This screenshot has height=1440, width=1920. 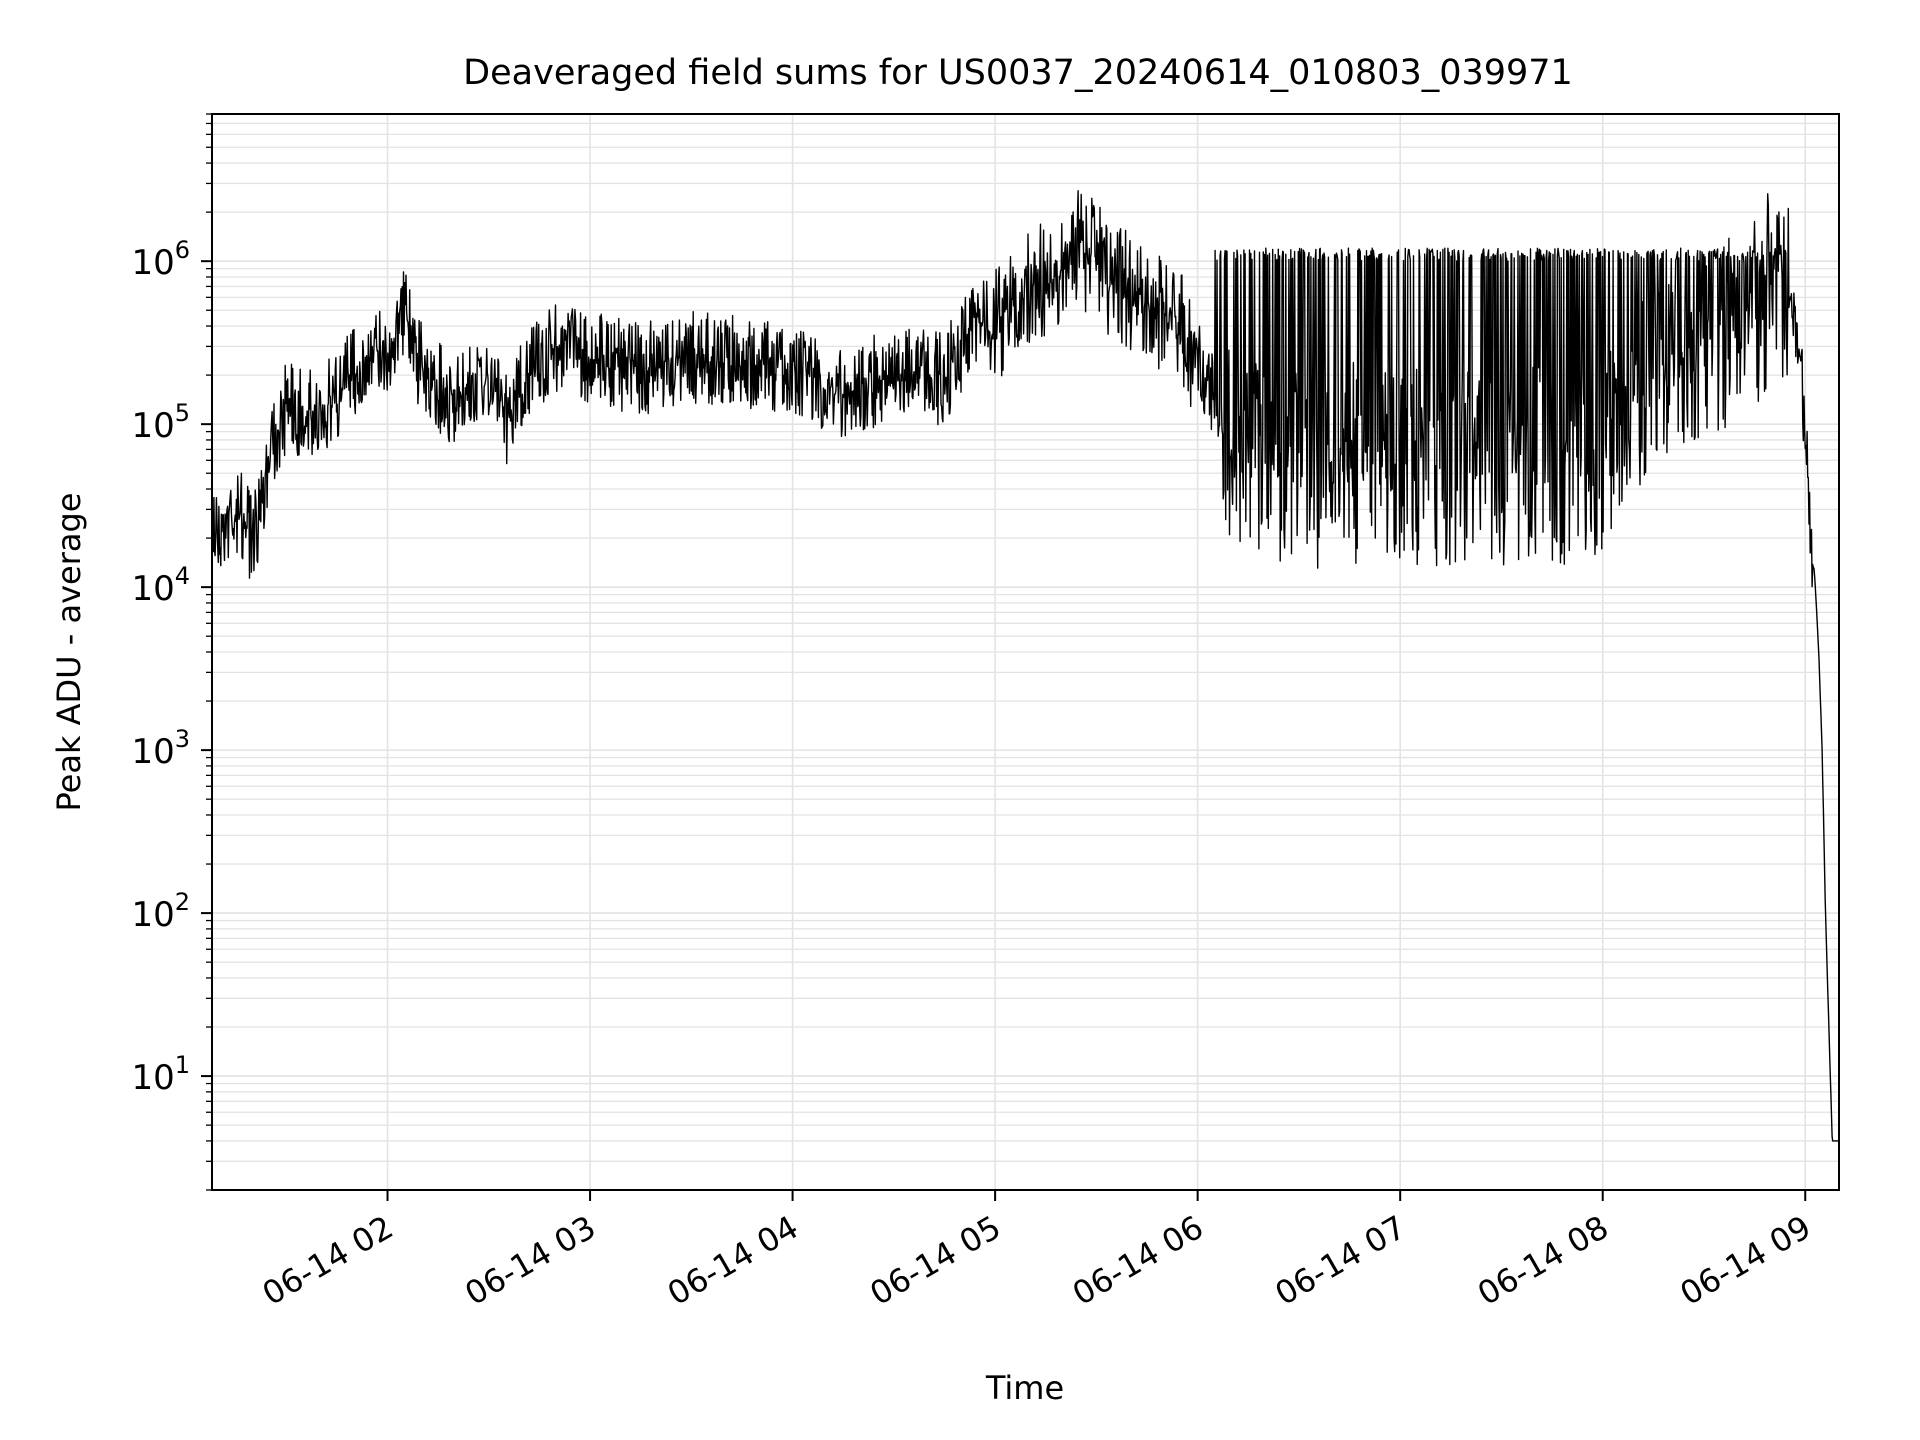 I want to click on y-tick-label: 10¹, so click(x=160, y=1074).